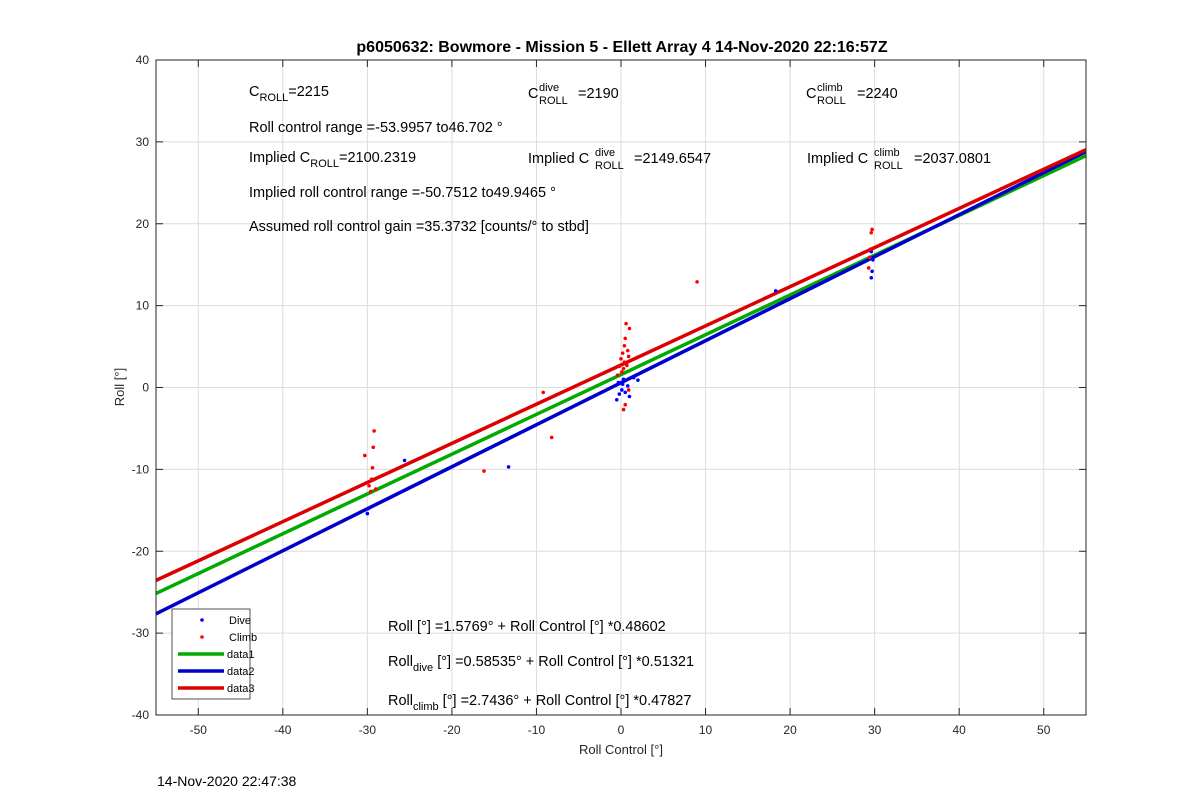 Image resolution: width=1200 pixels, height=804 pixels. Describe the element at coordinates (241, 672) in the screenshot. I see `legend-label-data2: data2` at that location.